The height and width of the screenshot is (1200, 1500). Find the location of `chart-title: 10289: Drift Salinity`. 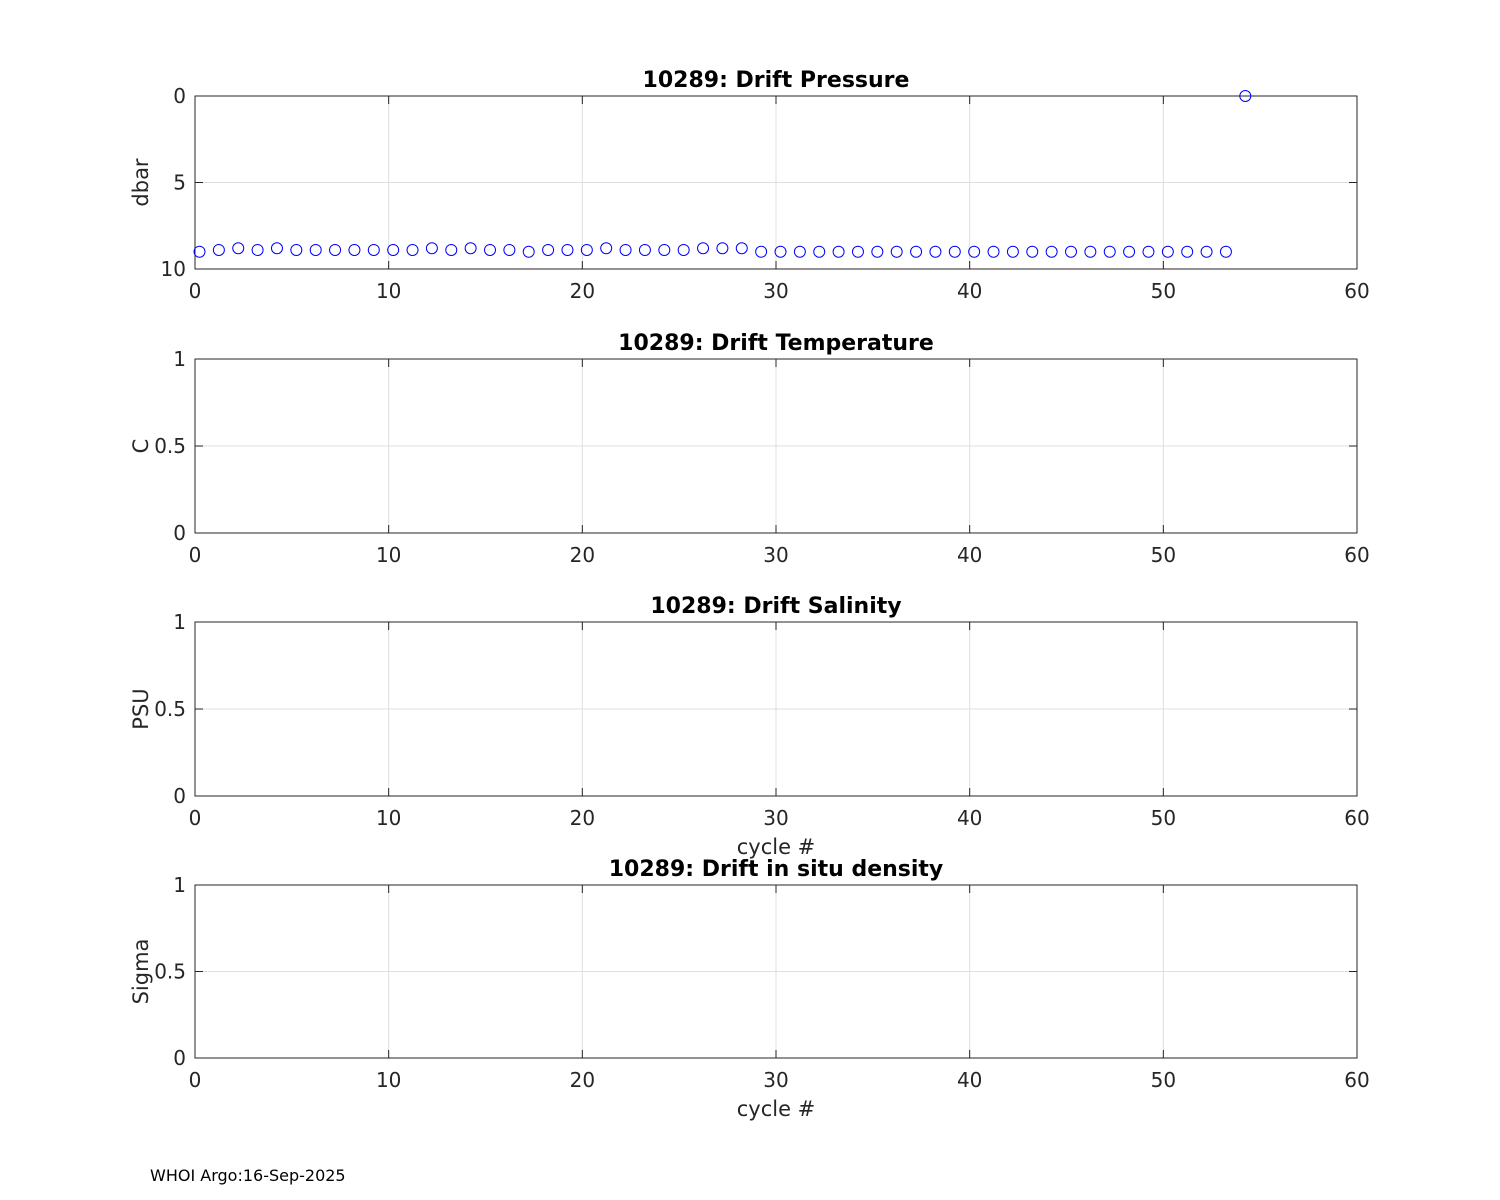

chart-title: 10289: Drift Salinity is located at coordinates (775, 606).